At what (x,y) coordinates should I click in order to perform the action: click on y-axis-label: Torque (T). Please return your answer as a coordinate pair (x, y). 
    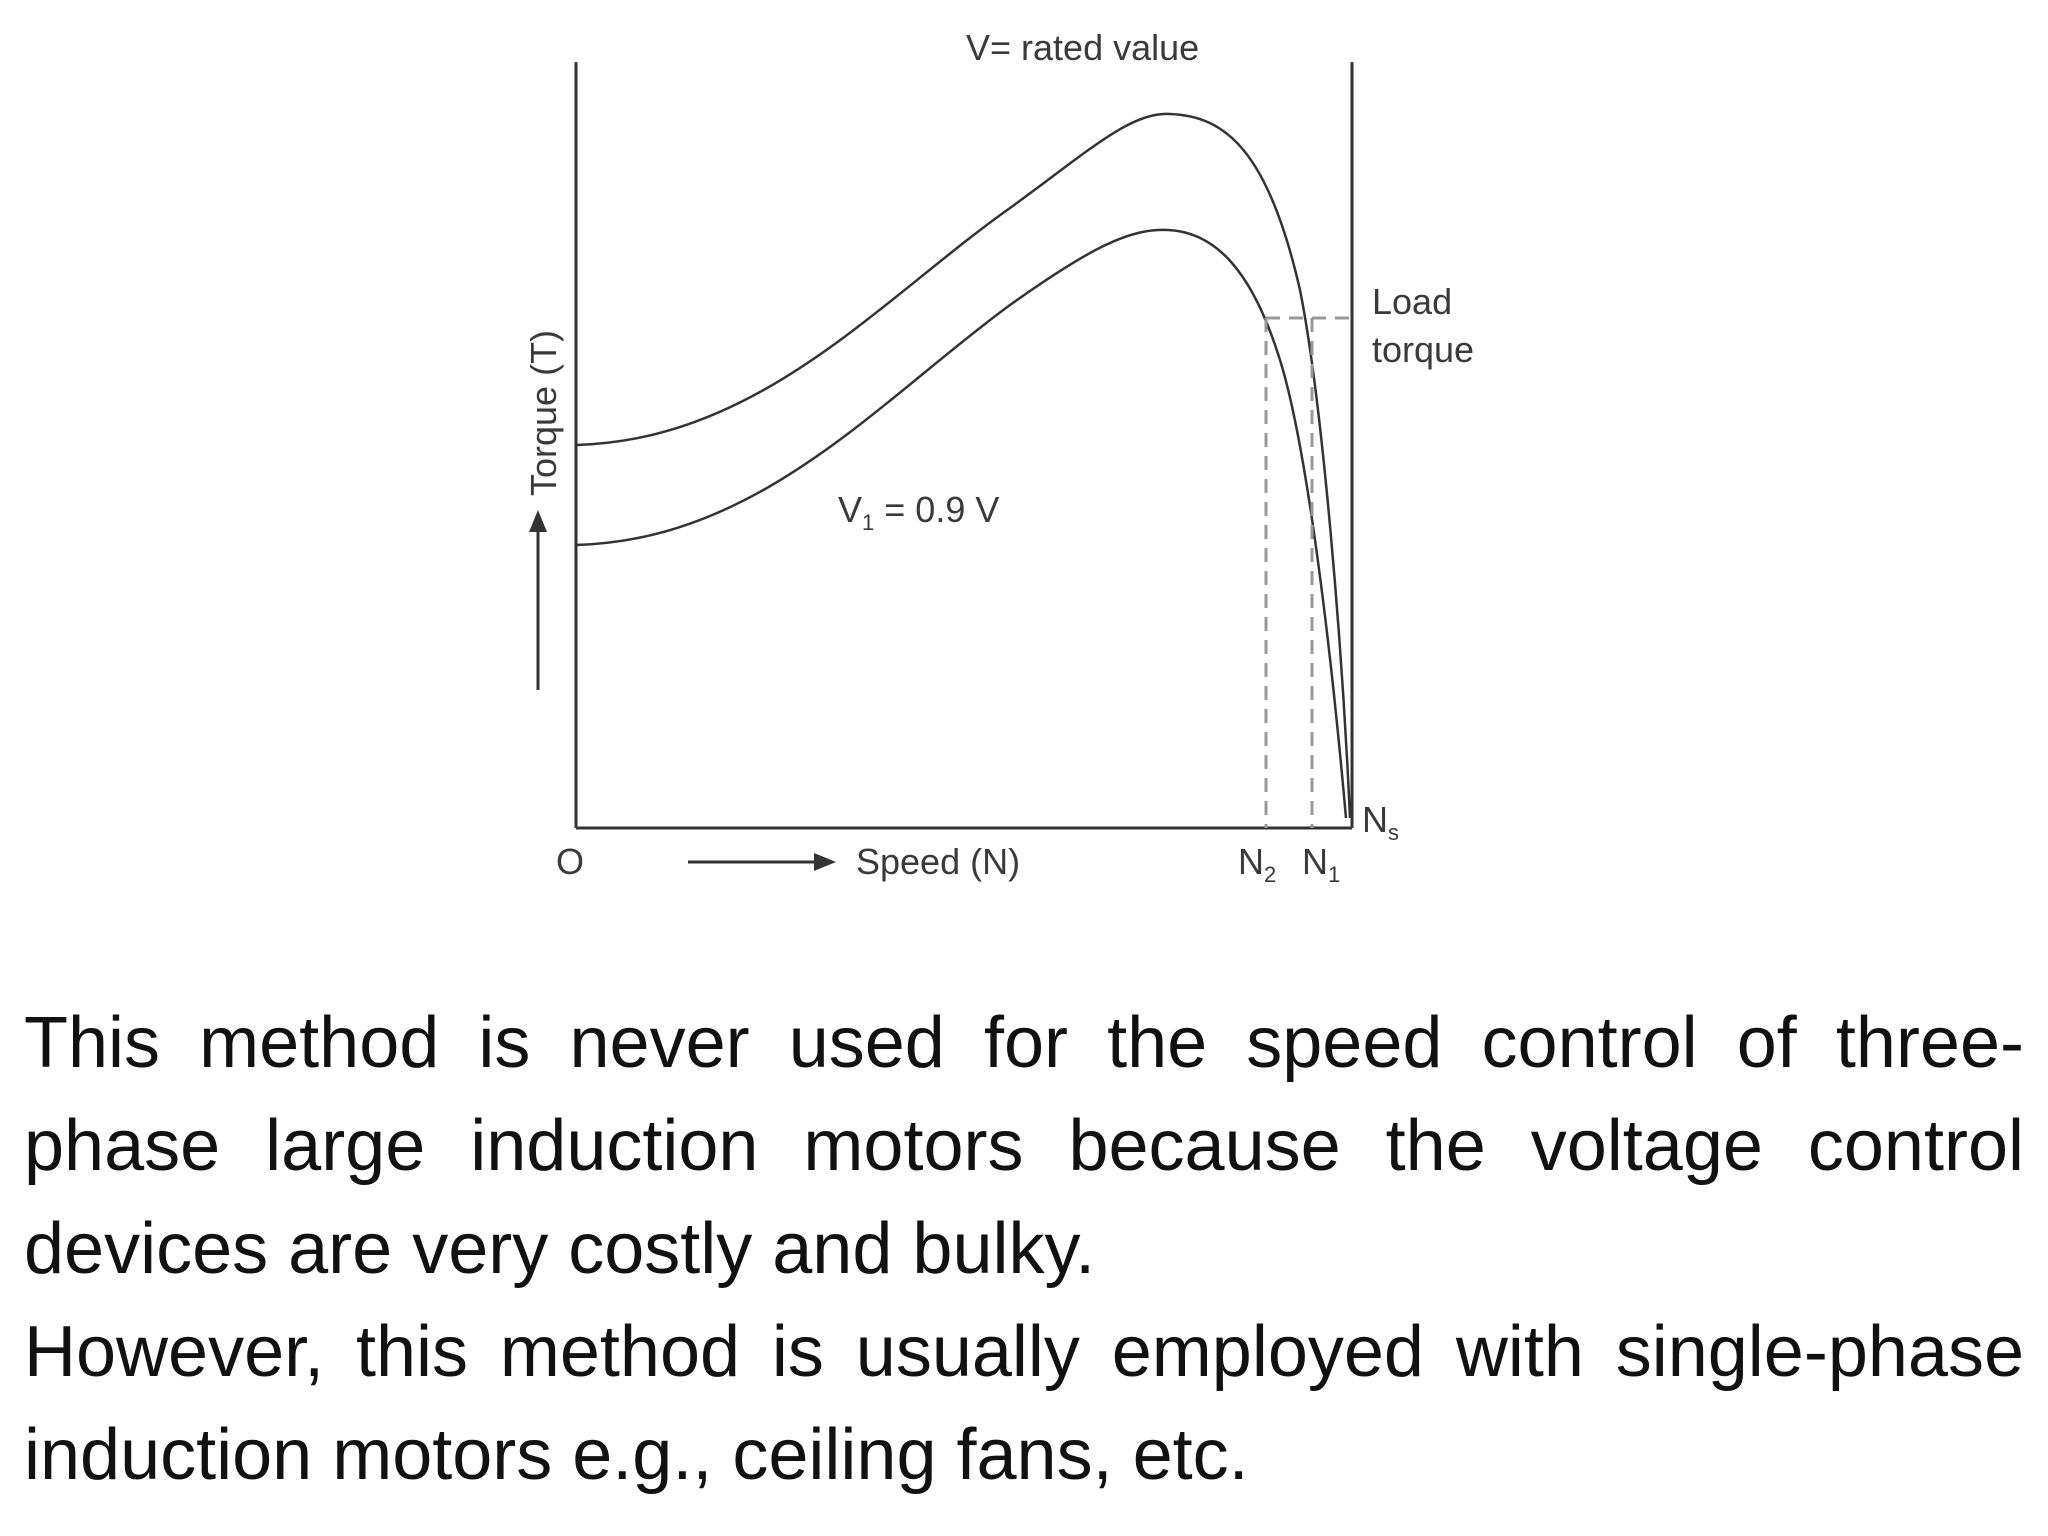
    Looking at the image, I should click on (543, 413).